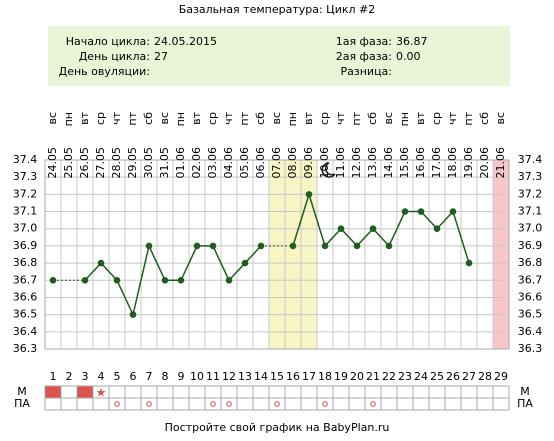 Image resolution: width=554 pixels, height=441 pixels. Describe the element at coordinates (181, 376) in the screenshot. I see `x-tick-label: 9` at that location.